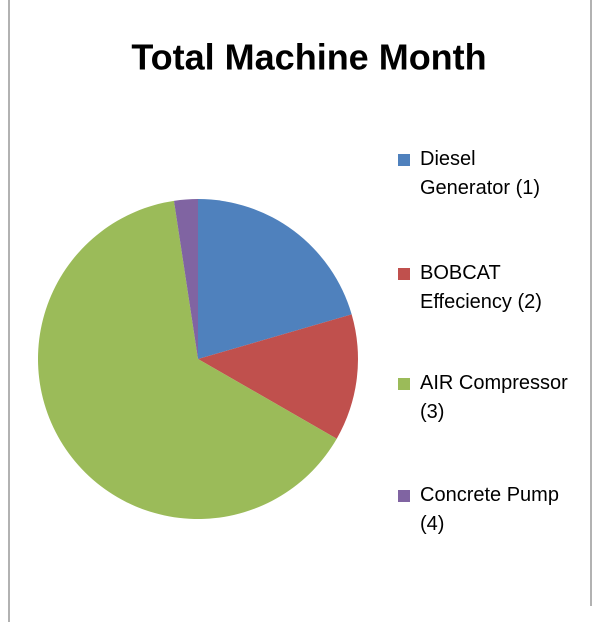 Image resolution: width=595 pixels, height=622 pixels. I want to click on legend-label: Concrete Pump (4), so click(489, 509).